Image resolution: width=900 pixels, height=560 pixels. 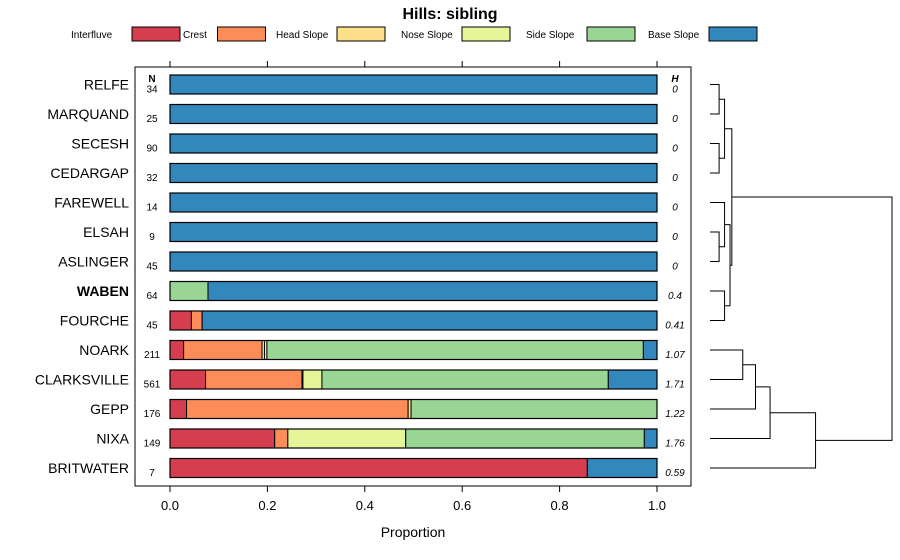 What do you see at coordinates (152, 414) in the screenshot?
I see `n-value-gepp: 176` at bounding box center [152, 414].